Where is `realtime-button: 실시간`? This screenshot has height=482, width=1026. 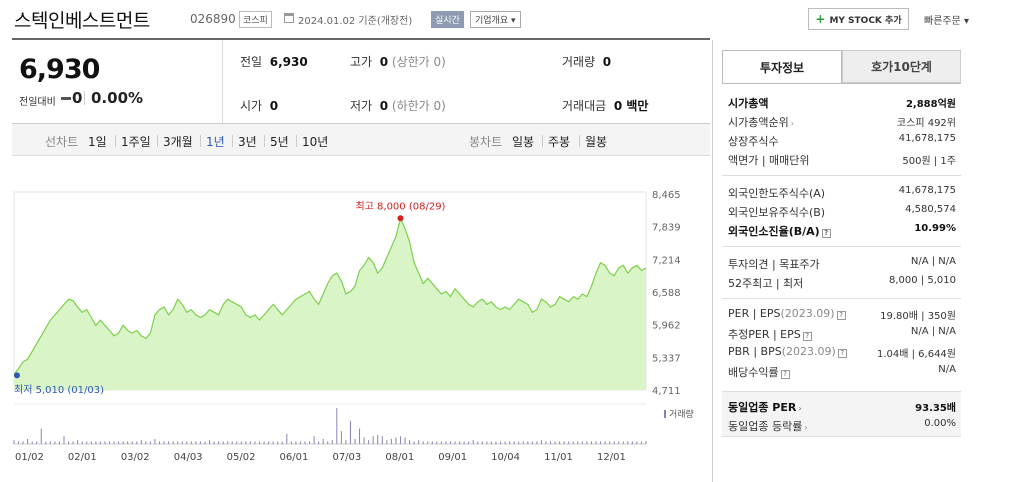 realtime-button: 실시간 is located at coordinates (447, 19).